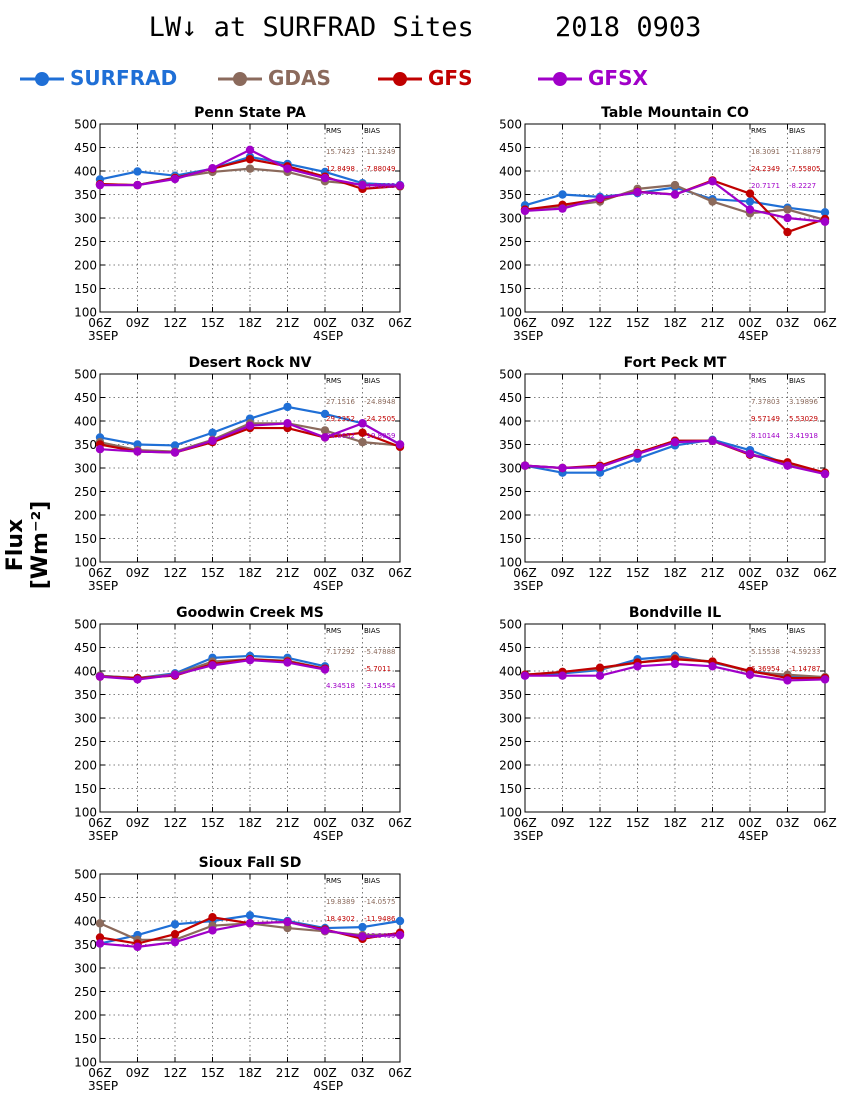 This screenshot has width=850, height=1100. What do you see at coordinates (765, 169) in the screenshot?
I see `stats-value: 24.2349` at bounding box center [765, 169].